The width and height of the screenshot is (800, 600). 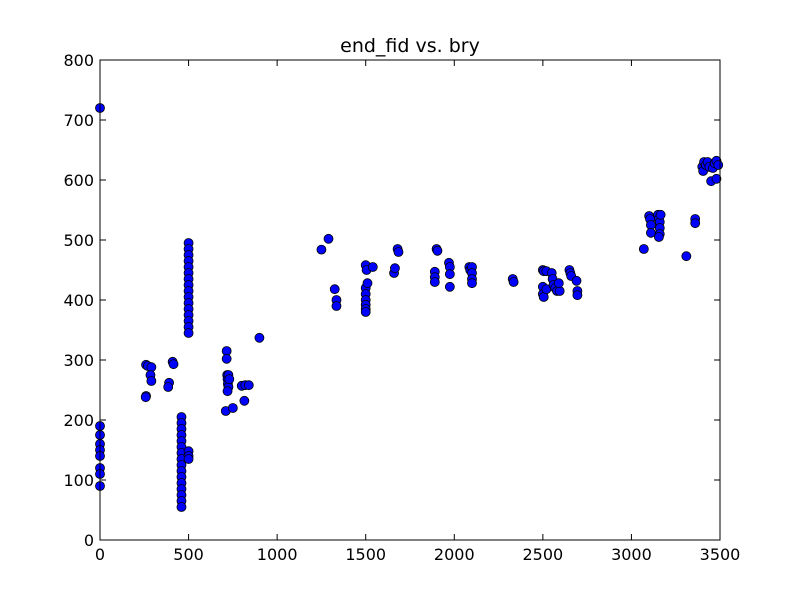 What do you see at coordinates (78, 420) in the screenshot?
I see `y-tick-label: 200` at bounding box center [78, 420].